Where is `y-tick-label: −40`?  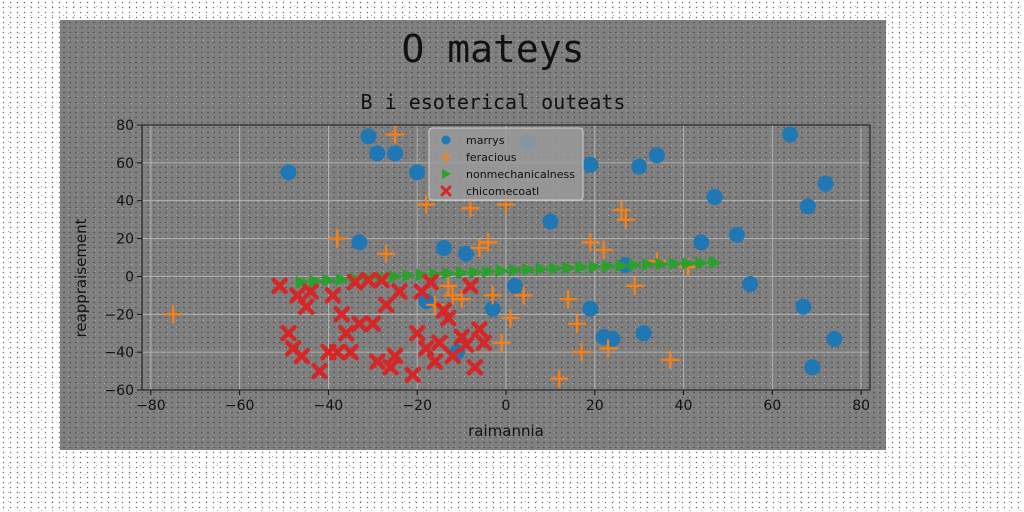
y-tick-label: −40 is located at coordinates (119, 353).